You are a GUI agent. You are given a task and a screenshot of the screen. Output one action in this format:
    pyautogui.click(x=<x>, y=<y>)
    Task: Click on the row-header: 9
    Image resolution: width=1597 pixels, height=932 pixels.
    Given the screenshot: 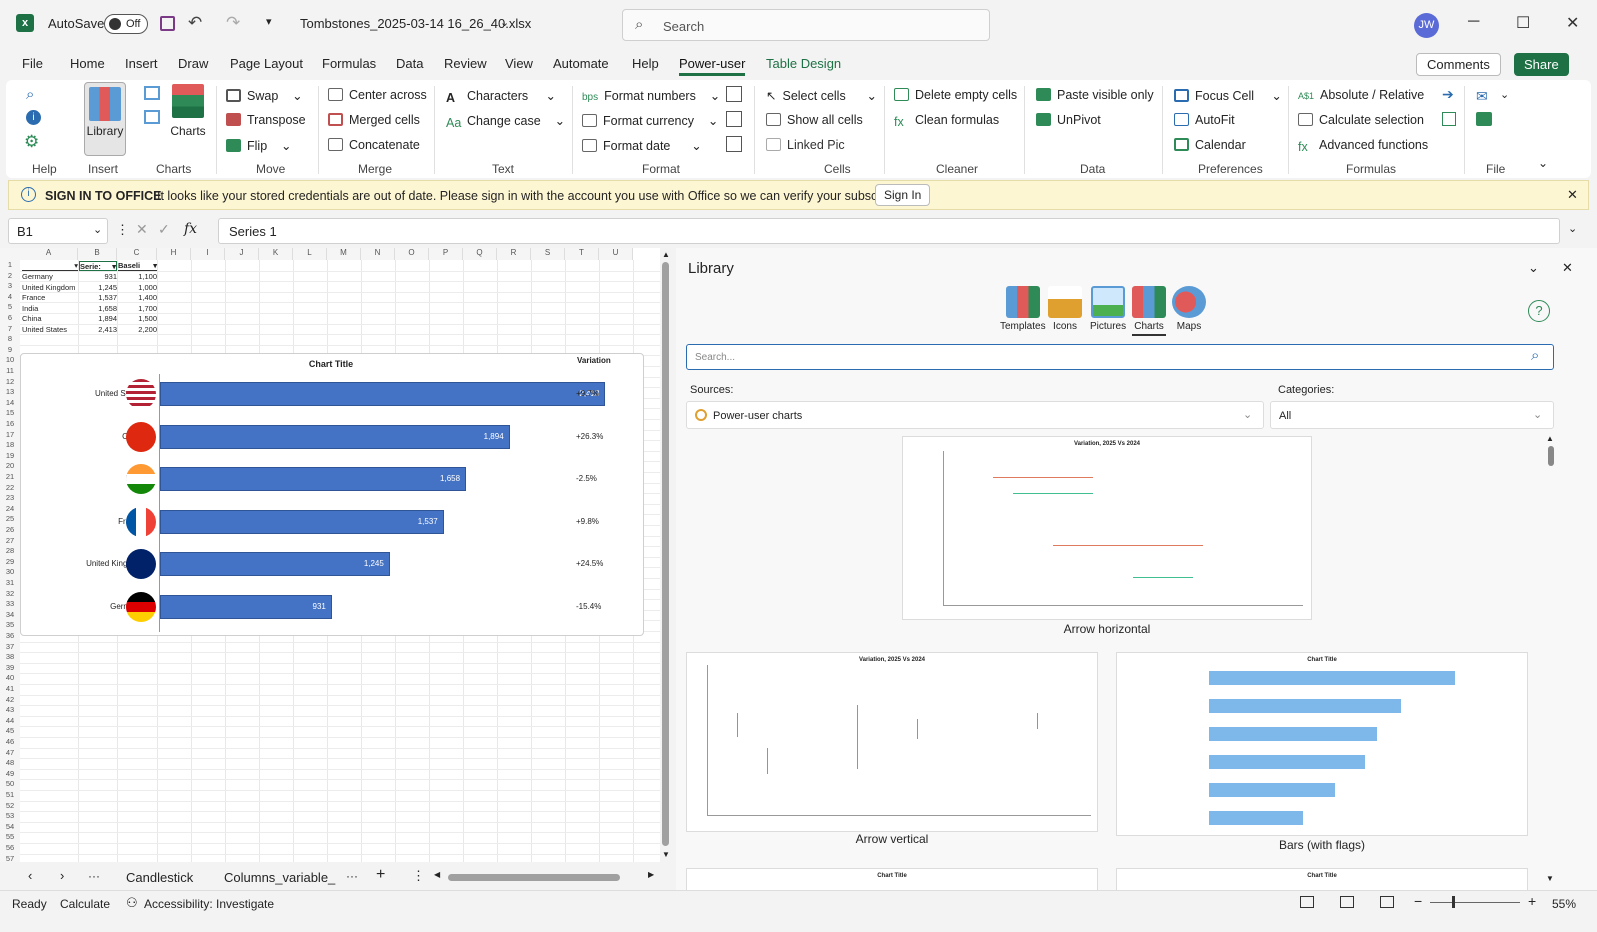 What is the action you would take?
    pyautogui.click(x=10, y=350)
    